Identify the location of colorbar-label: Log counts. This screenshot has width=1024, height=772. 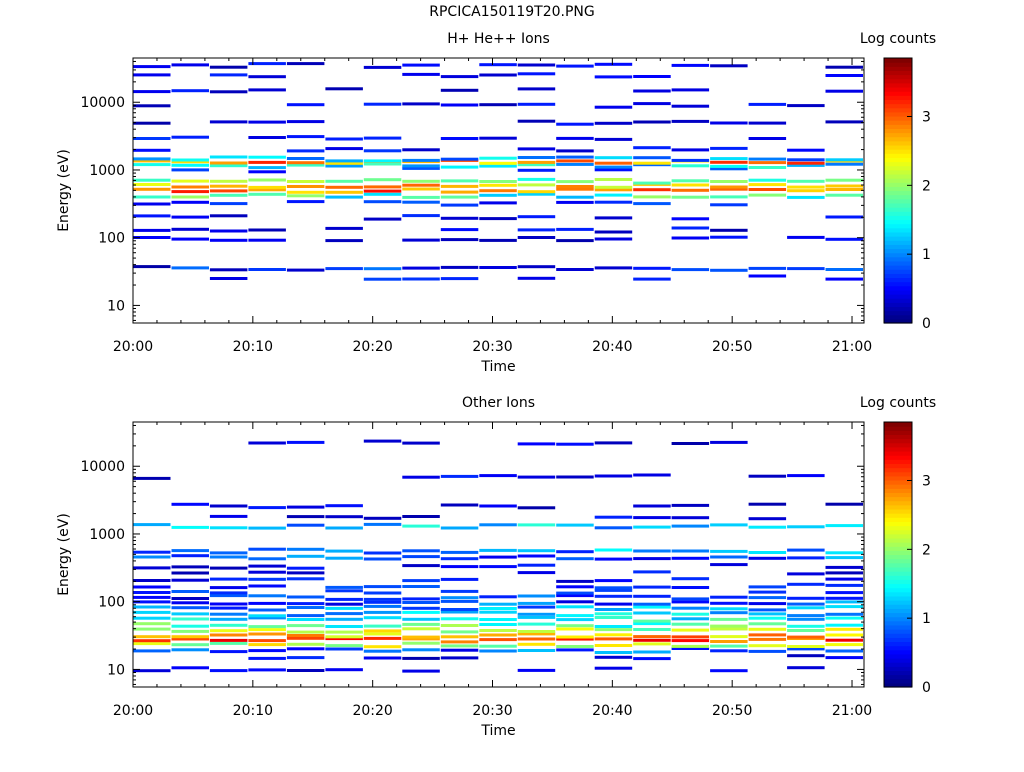
(898, 403).